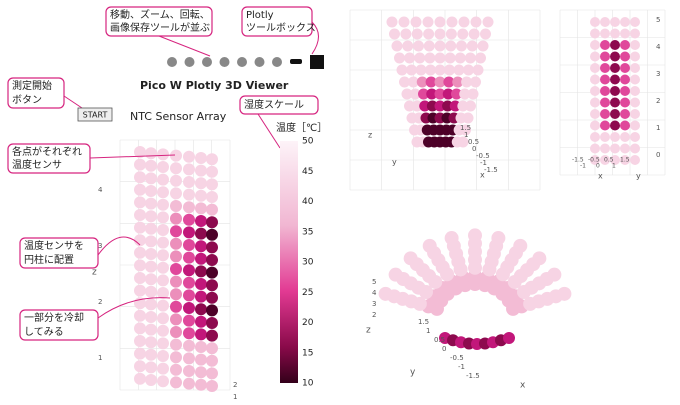 This screenshot has height=405, width=680. What do you see at coordinates (423, 322) in the screenshot?
I see `tick-label: 1.5` at bounding box center [423, 322].